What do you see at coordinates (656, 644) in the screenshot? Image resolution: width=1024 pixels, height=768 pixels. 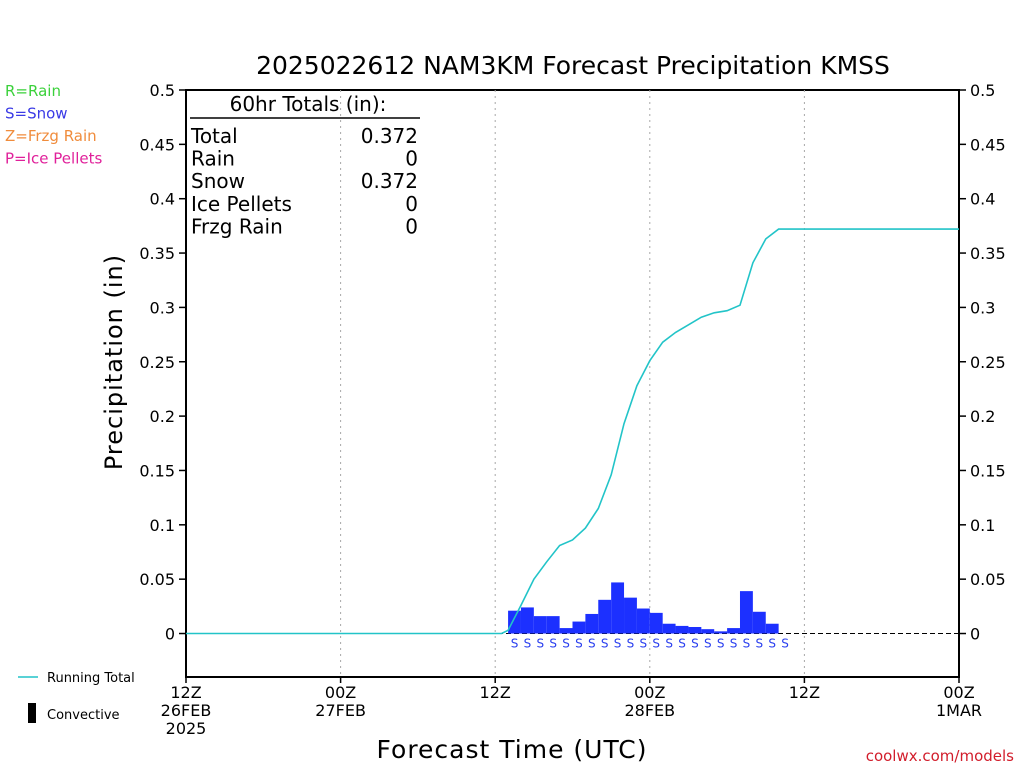 I see `ptype-hour-37: S` at bounding box center [656, 644].